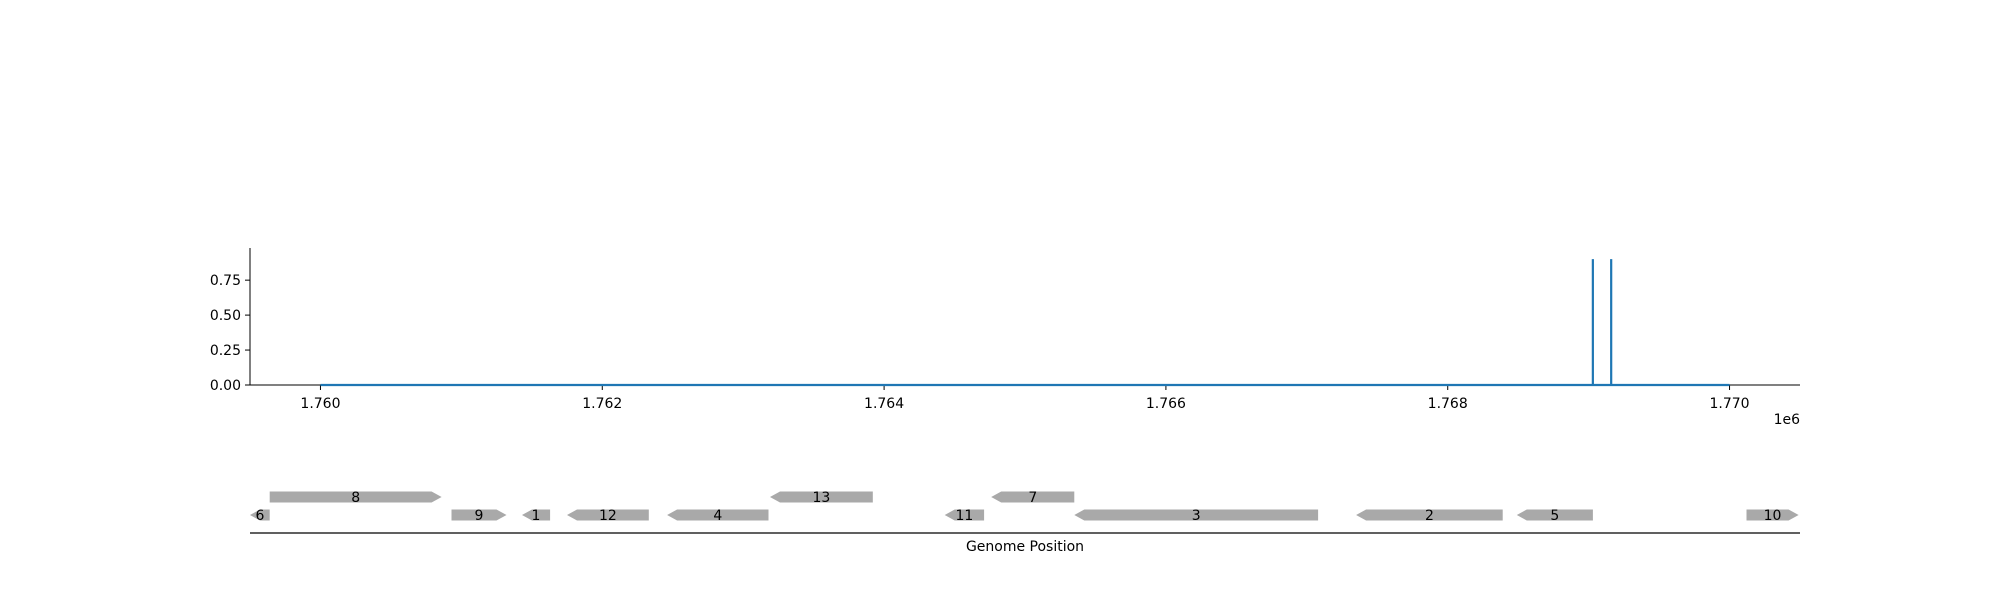  I want to click on gene-label: 2, so click(1429, 516).